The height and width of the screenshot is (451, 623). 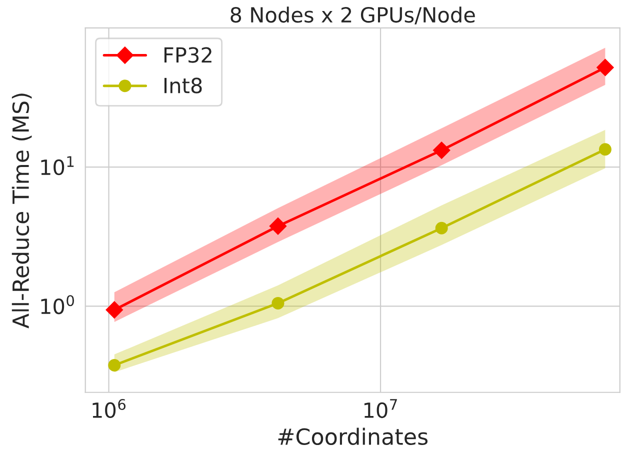 What do you see at coordinates (352, 15) in the screenshot?
I see `chart-title: 8 Nodes x 2 GPUs/Node` at bounding box center [352, 15].